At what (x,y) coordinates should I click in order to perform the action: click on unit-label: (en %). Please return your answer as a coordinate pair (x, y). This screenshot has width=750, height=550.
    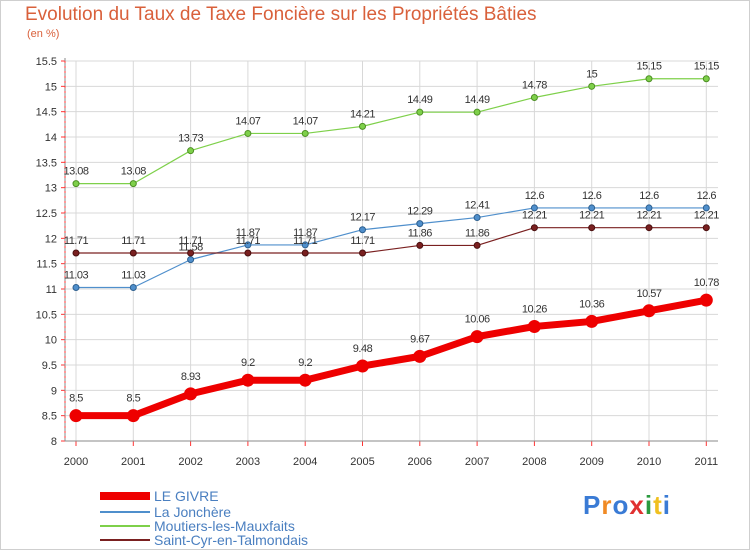
    Looking at the image, I should click on (43, 34).